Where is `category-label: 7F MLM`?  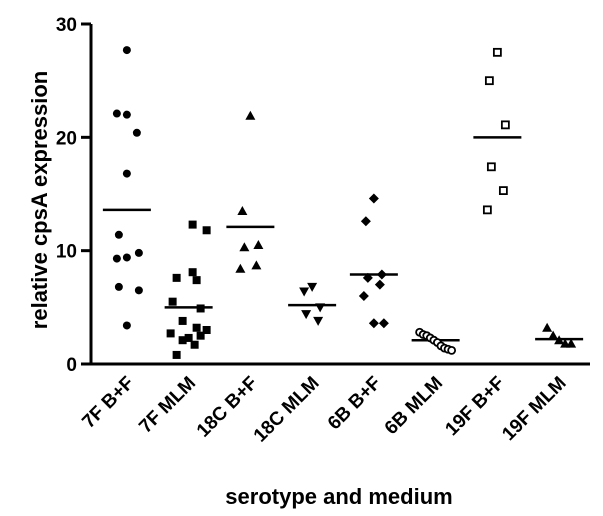
category-label: 7F MLM is located at coordinates (167, 405).